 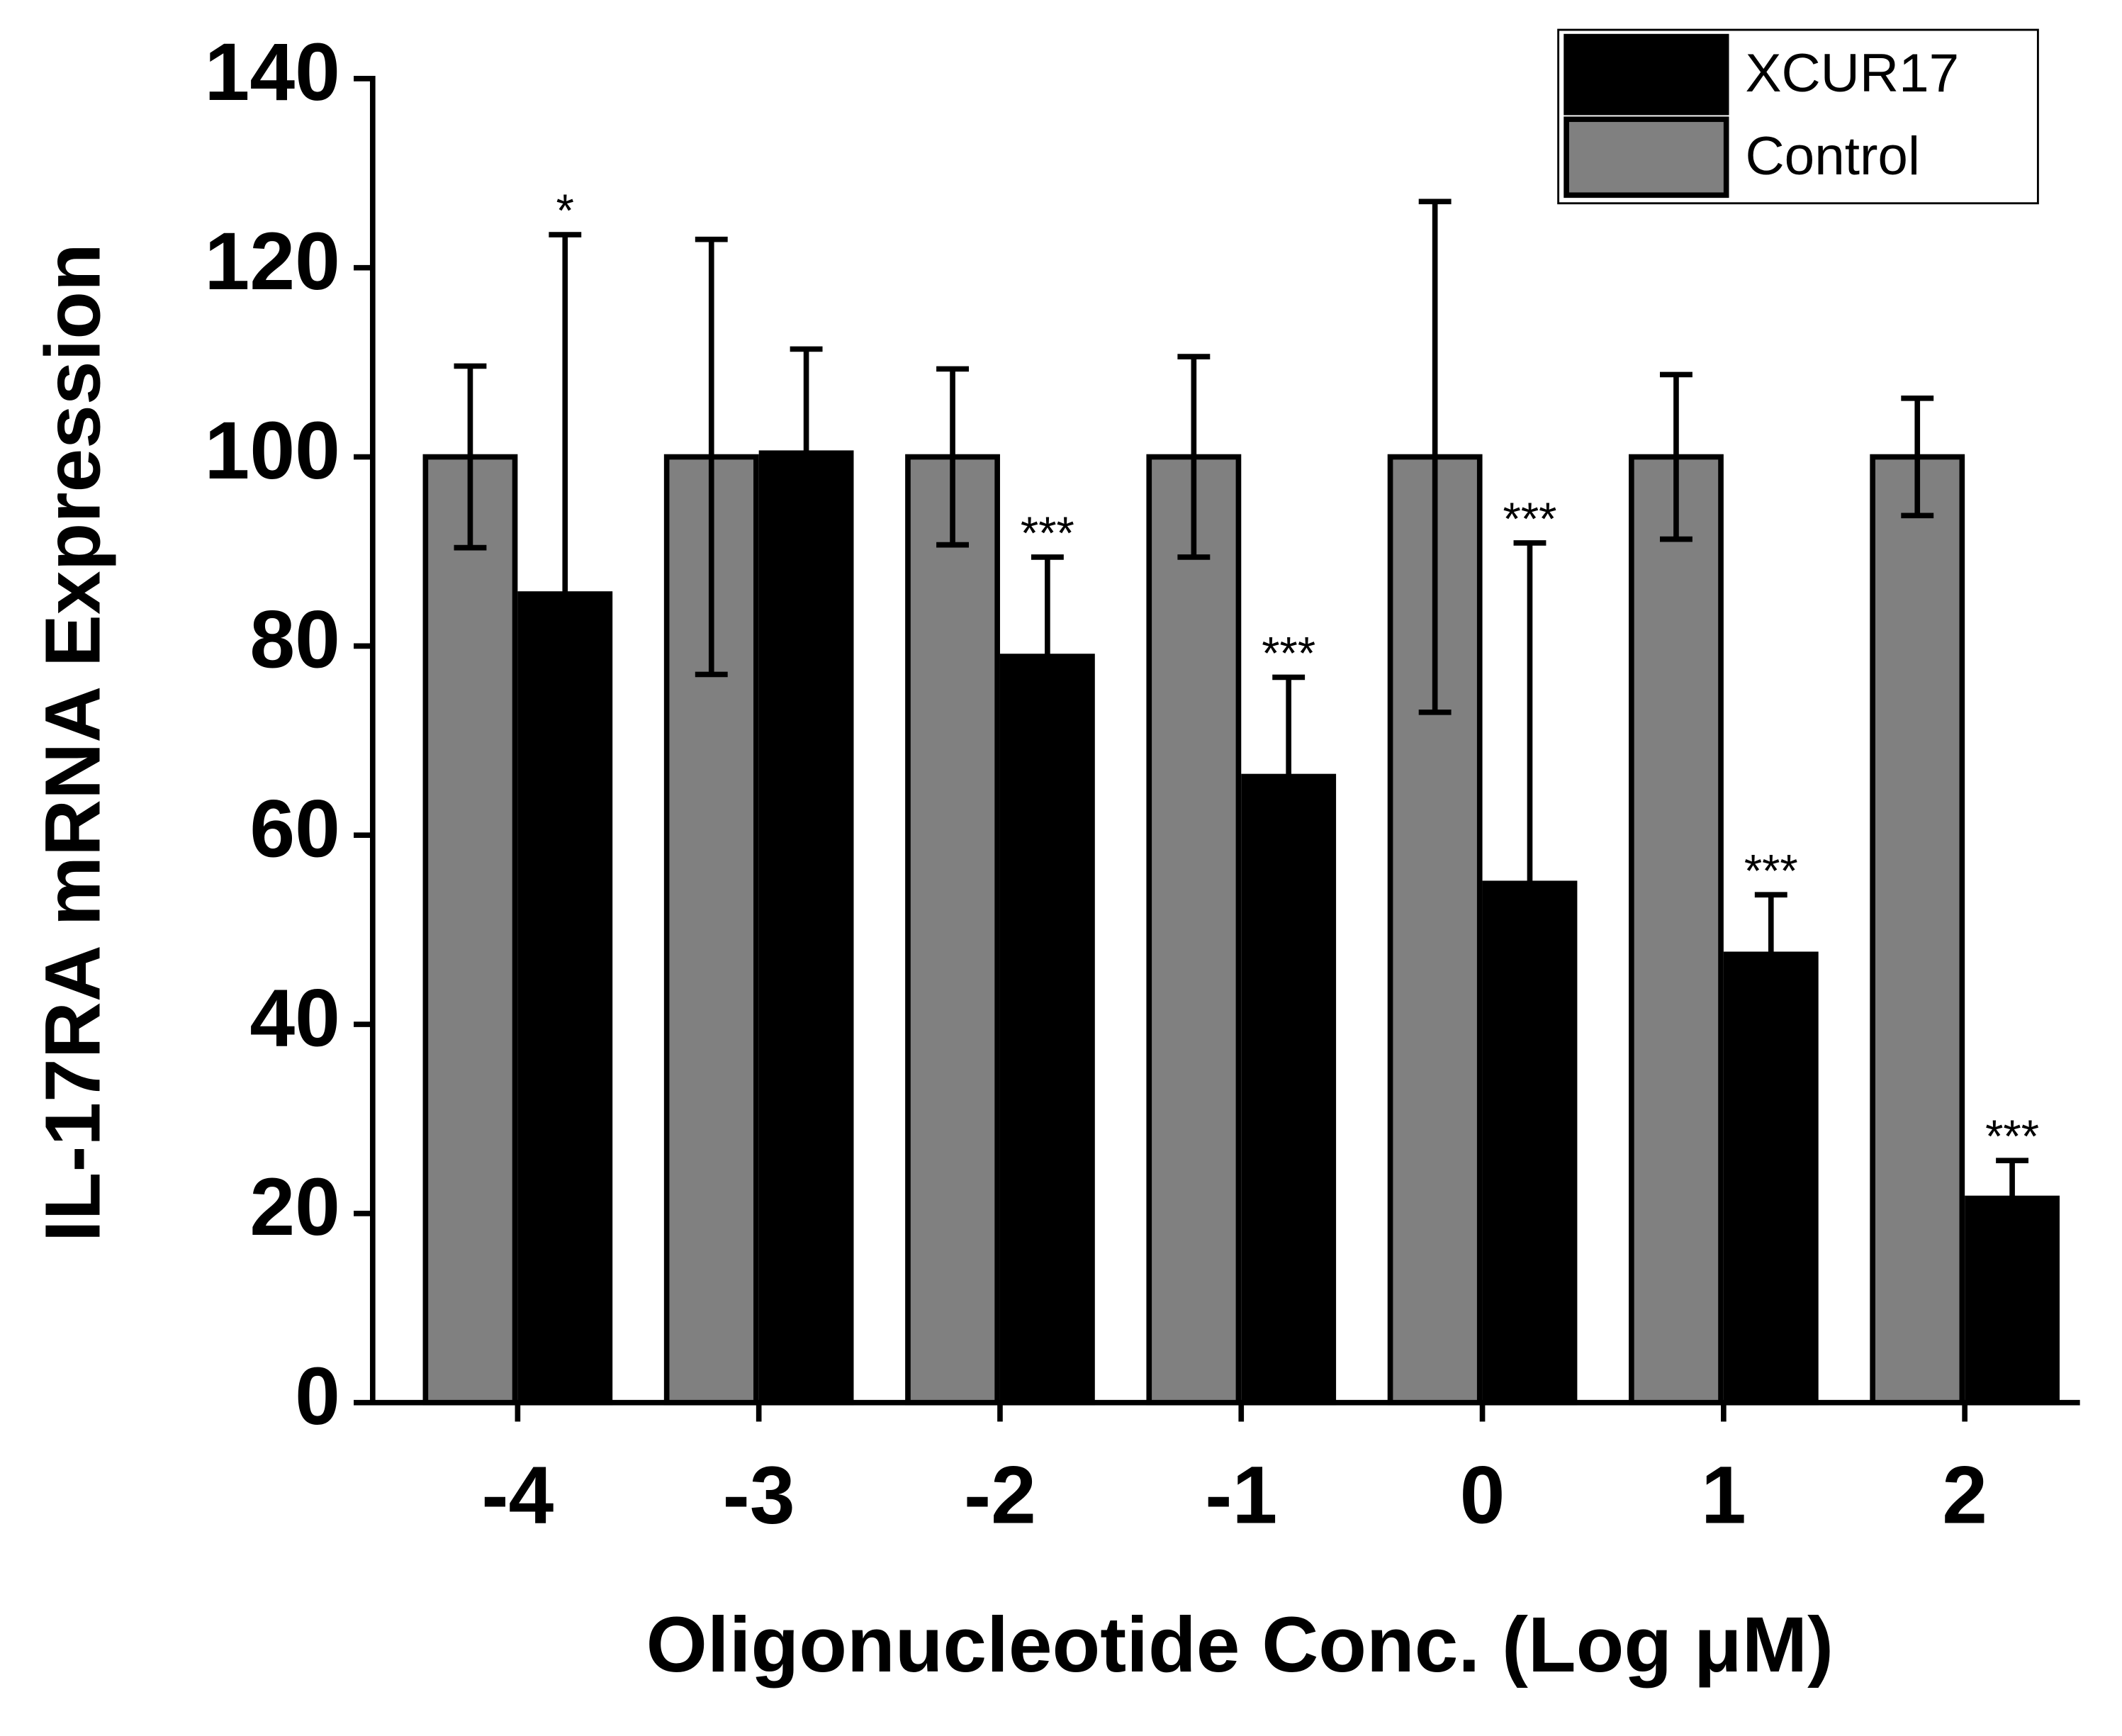 What do you see at coordinates (294, 829) in the screenshot?
I see `y-tick-label: 60` at bounding box center [294, 829].